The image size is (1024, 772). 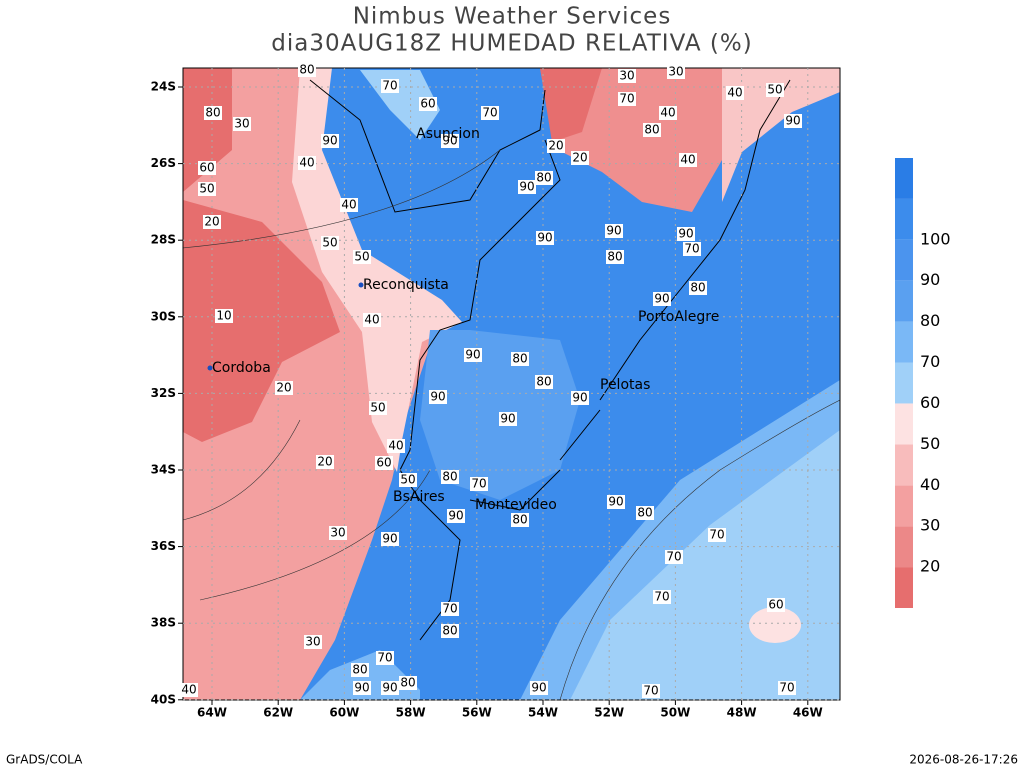 What do you see at coordinates (278, 713) in the screenshot?
I see `lon-label: 62W` at bounding box center [278, 713].